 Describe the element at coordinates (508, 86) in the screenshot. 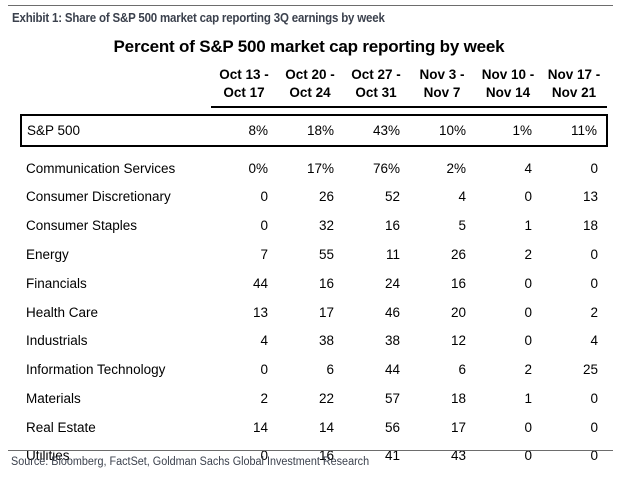

I see `column-header-week5: Nov 10 - Nov 14` at that location.